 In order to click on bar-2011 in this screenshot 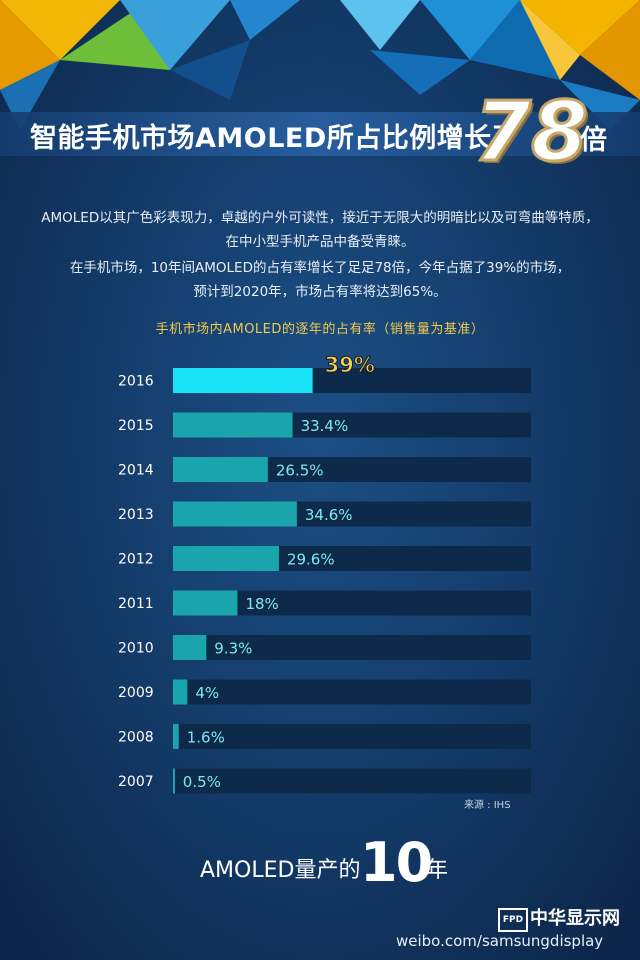, I will do `click(205, 603)`.